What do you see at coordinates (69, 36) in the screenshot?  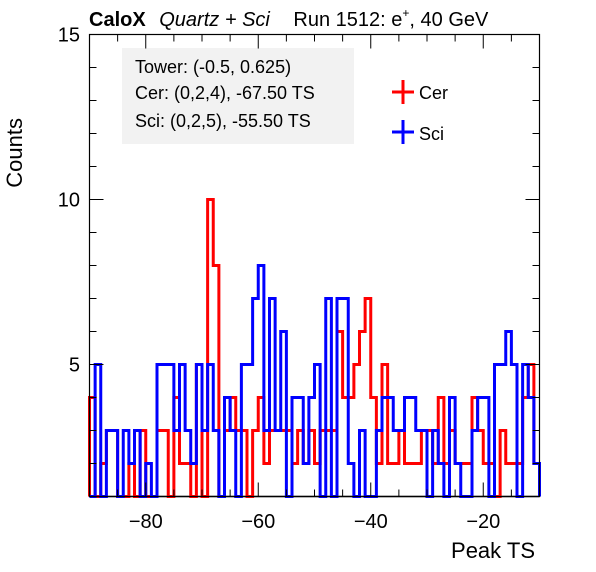 I see `y-tick-label: 15` at bounding box center [69, 36].